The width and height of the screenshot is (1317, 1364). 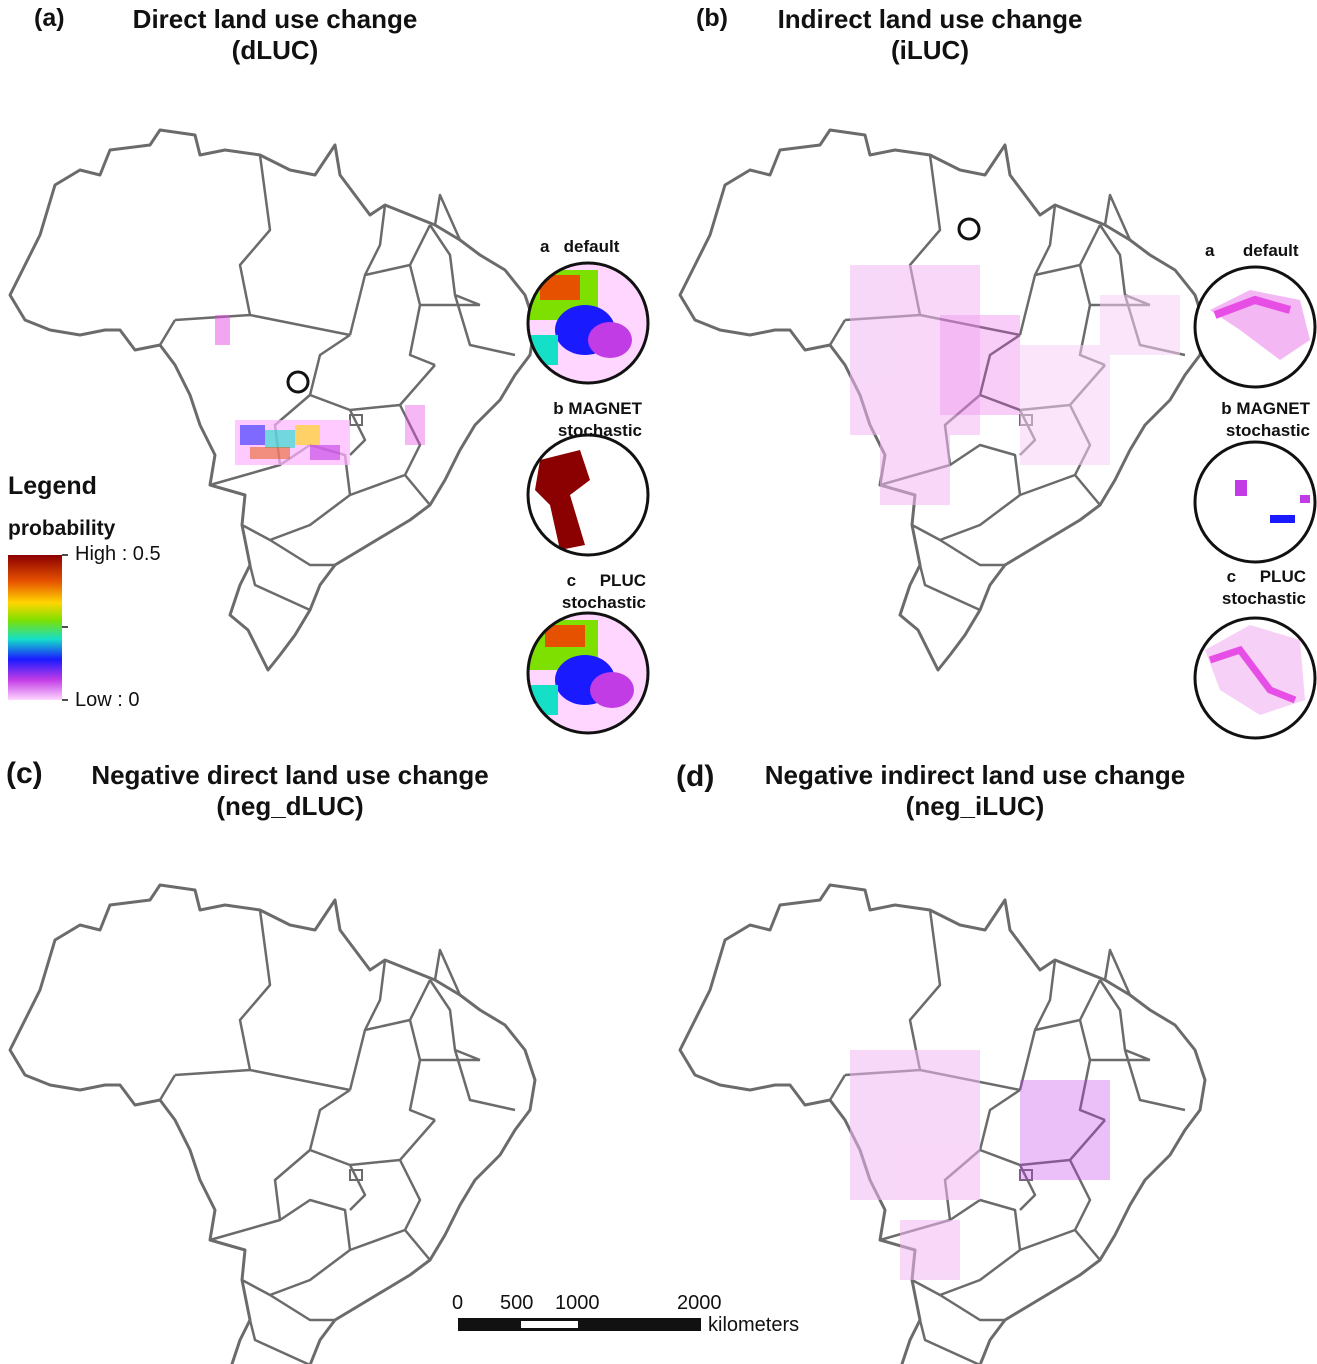 I want to click on panel-b-title-line2: (iLUC), so click(x=930, y=50).